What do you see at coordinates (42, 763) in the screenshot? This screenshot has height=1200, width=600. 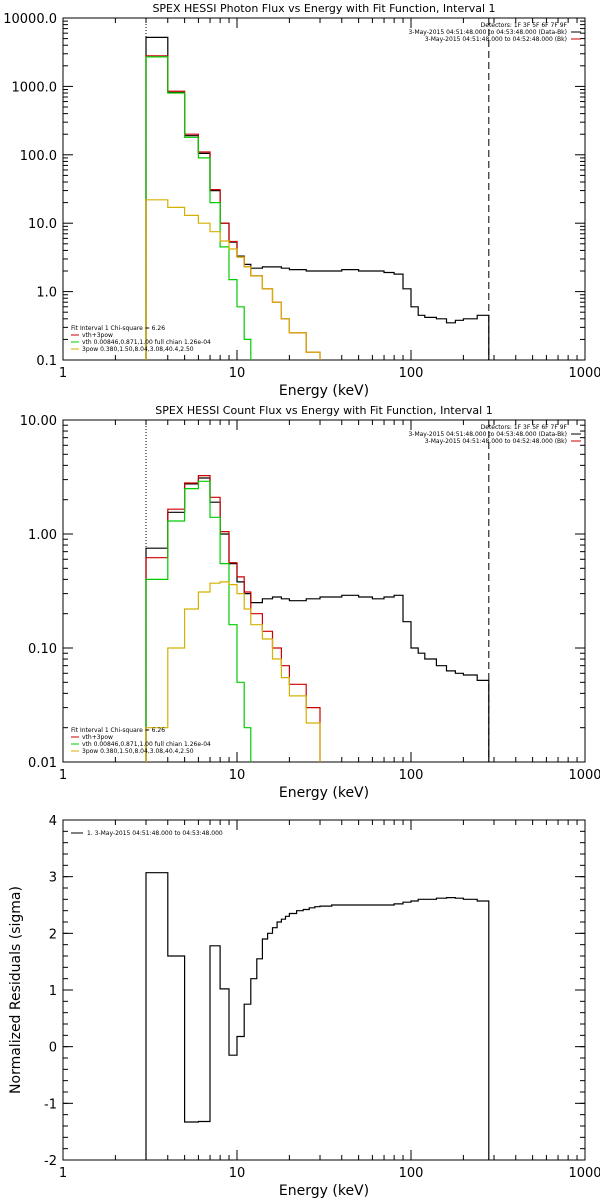 I see `y-tick-label: 0.01` at bounding box center [42, 763].